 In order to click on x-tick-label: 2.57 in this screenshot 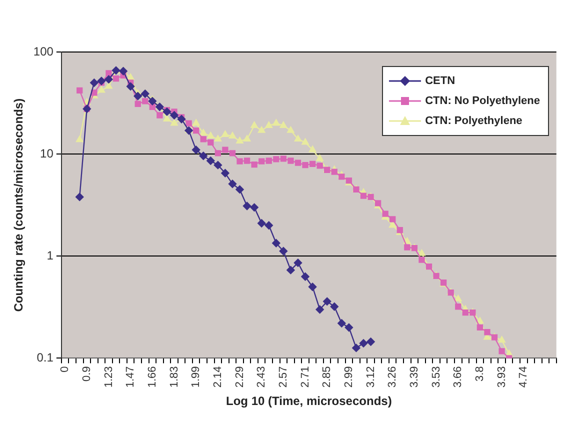, I will do `click(283, 377)`.